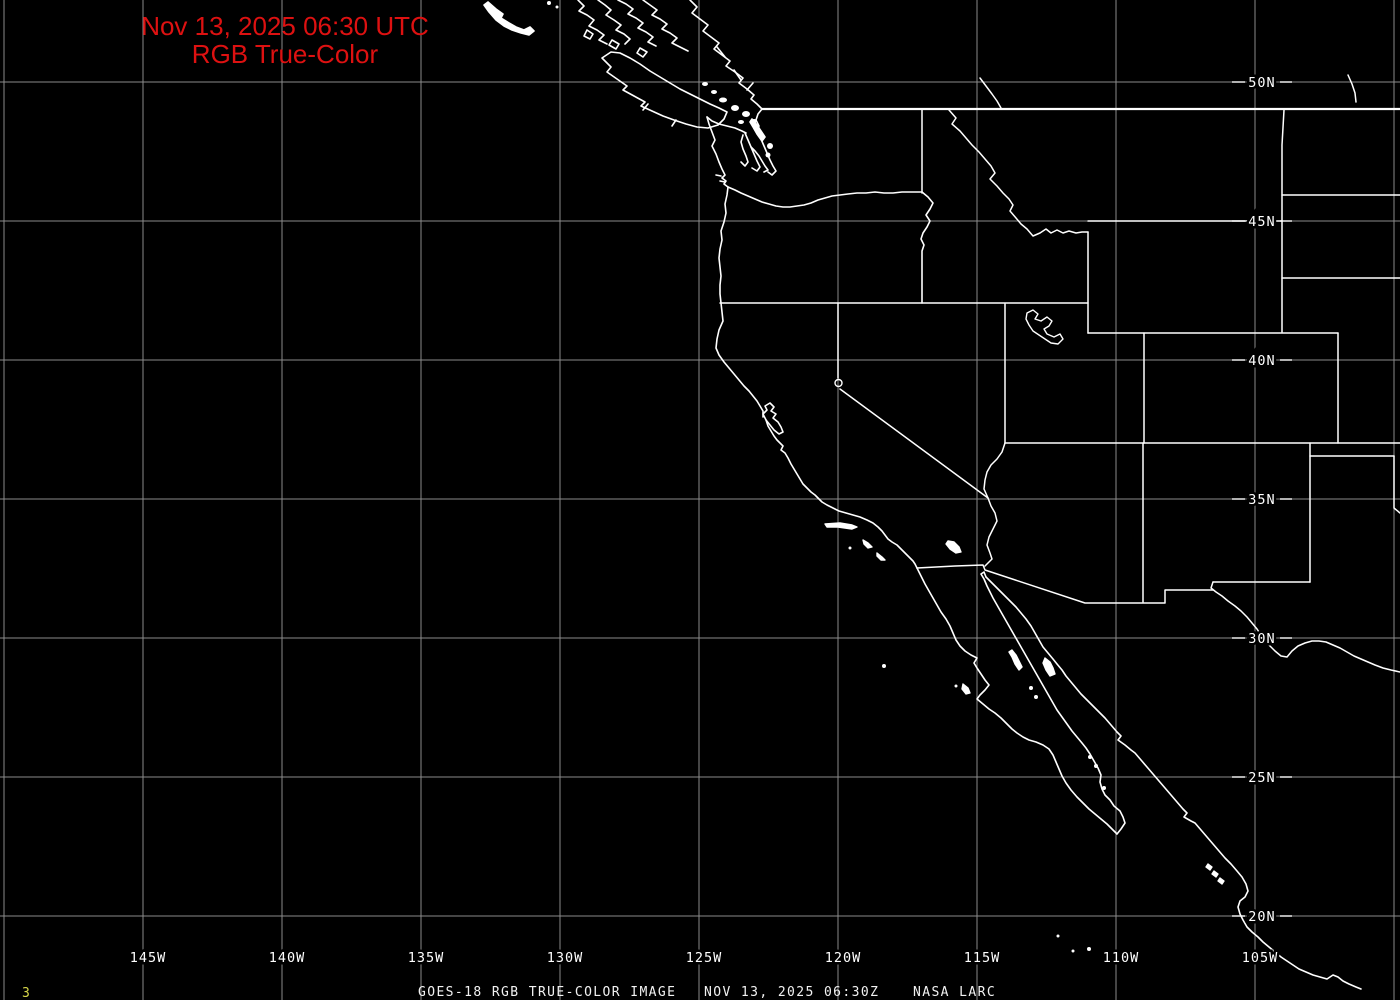 The image size is (1400, 1000). Describe the element at coordinates (990, 93) in the screenshot. I see `river-stub-bc` at that location.